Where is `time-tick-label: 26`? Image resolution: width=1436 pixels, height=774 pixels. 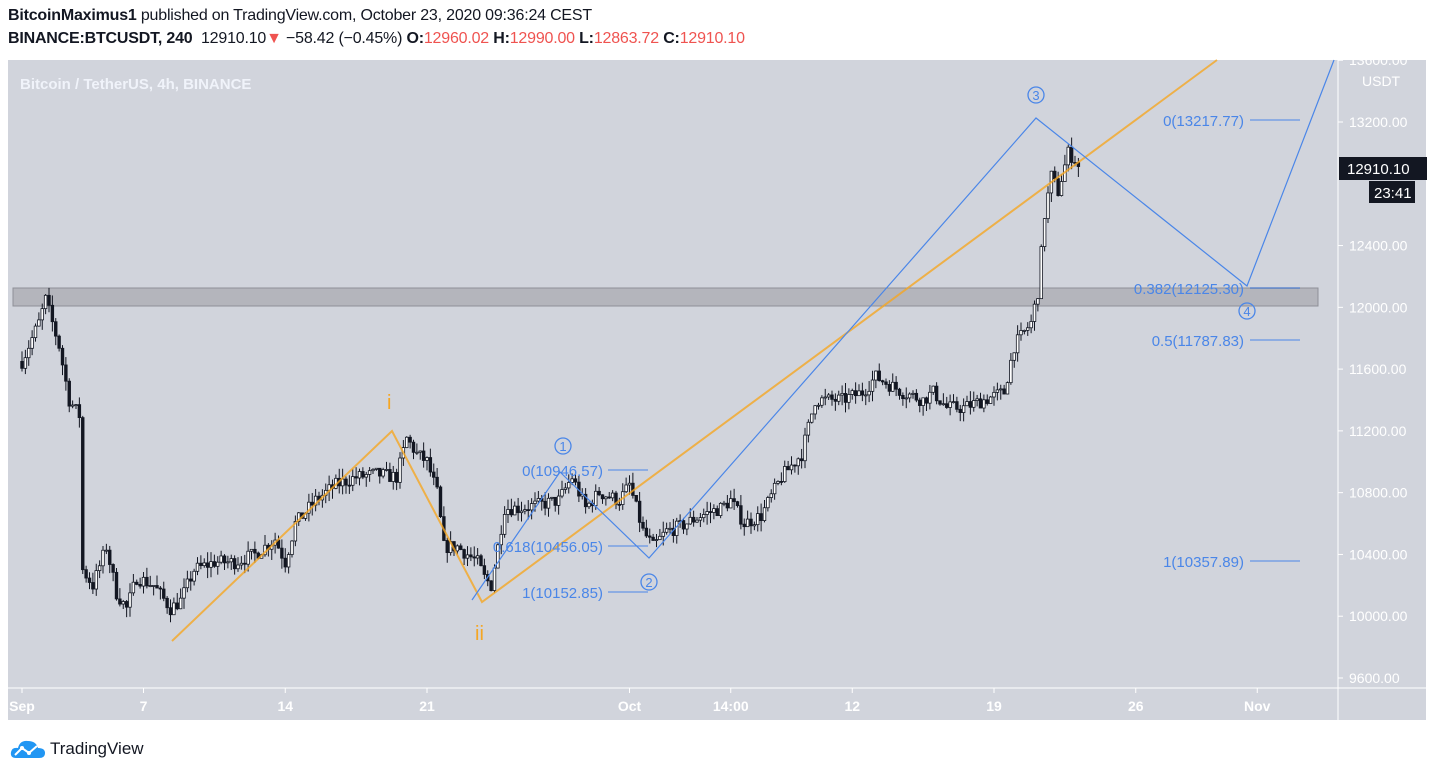 time-tick-label: 26 is located at coordinates (1136, 706).